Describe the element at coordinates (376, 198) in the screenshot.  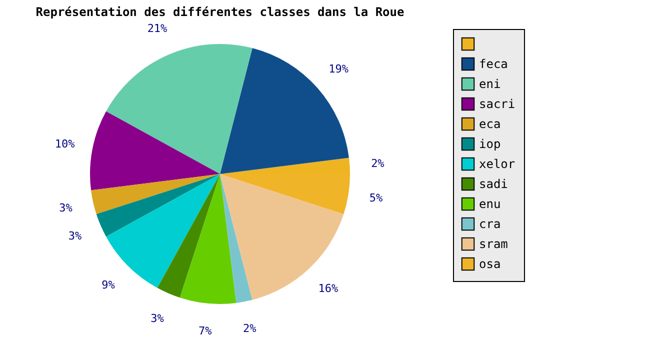
I see `data-label: 5%` at that location.